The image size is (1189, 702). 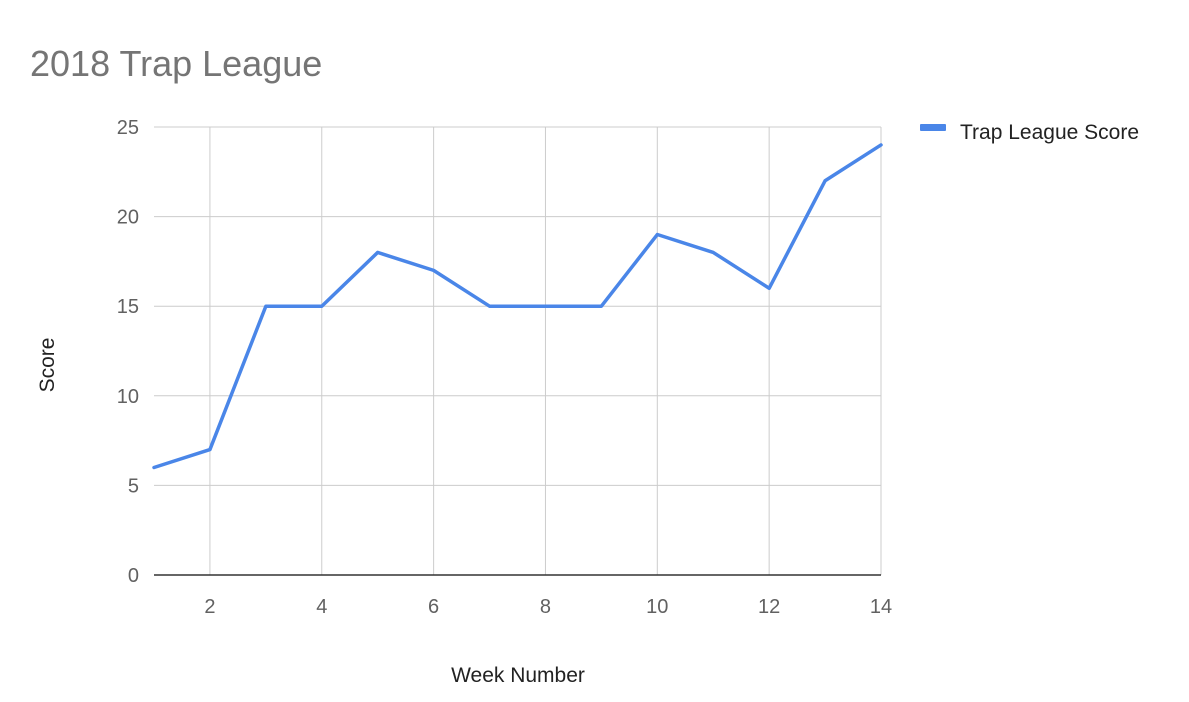 What do you see at coordinates (433, 607) in the screenshot?
I see `x-tick-label: 6` at bounding box center [433, 607].